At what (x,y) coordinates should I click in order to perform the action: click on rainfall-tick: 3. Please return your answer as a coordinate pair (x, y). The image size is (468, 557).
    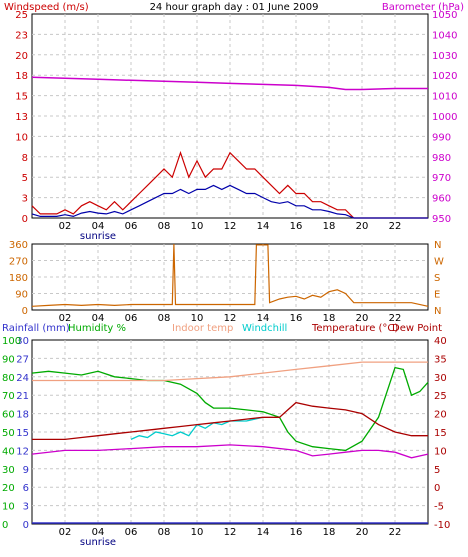
    Looking at the image, I should click on (26, 507).